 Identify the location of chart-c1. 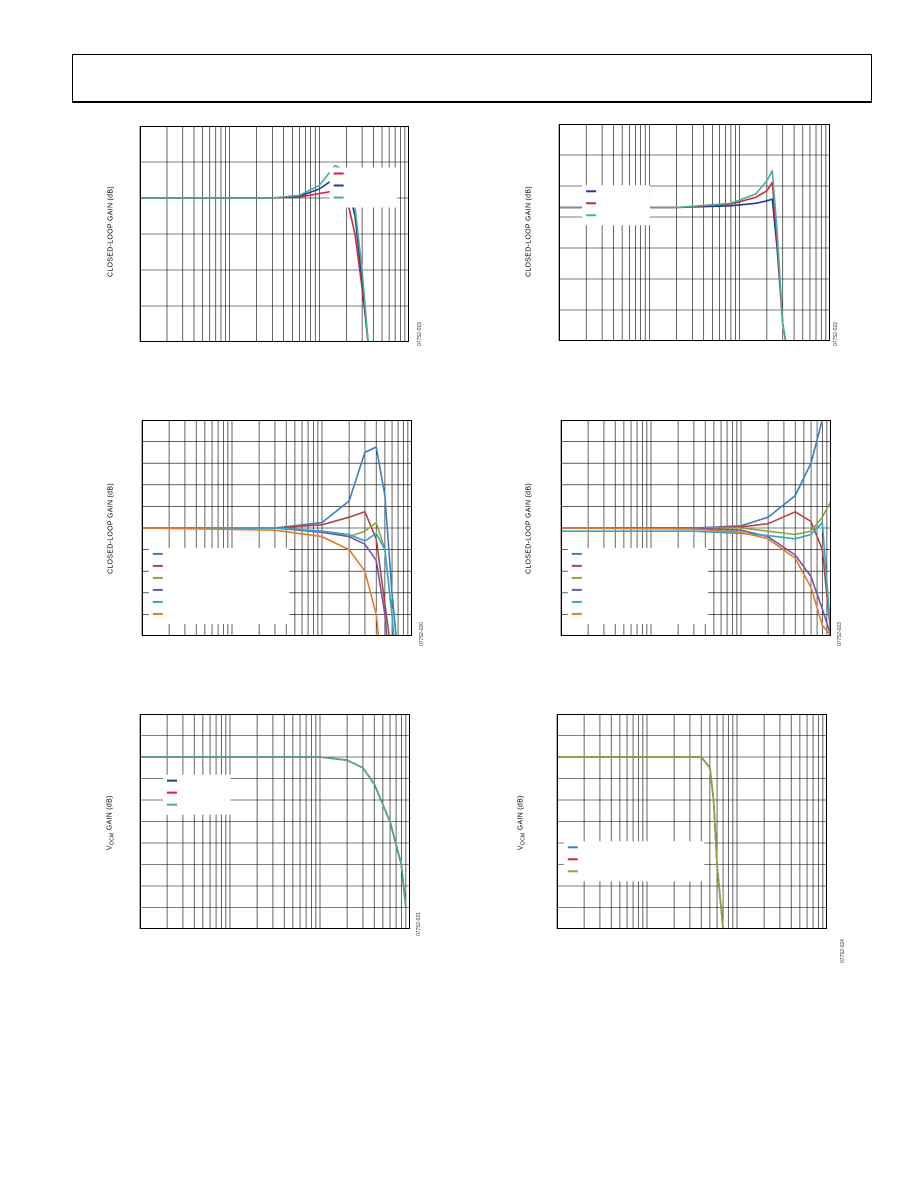
(274, 234).